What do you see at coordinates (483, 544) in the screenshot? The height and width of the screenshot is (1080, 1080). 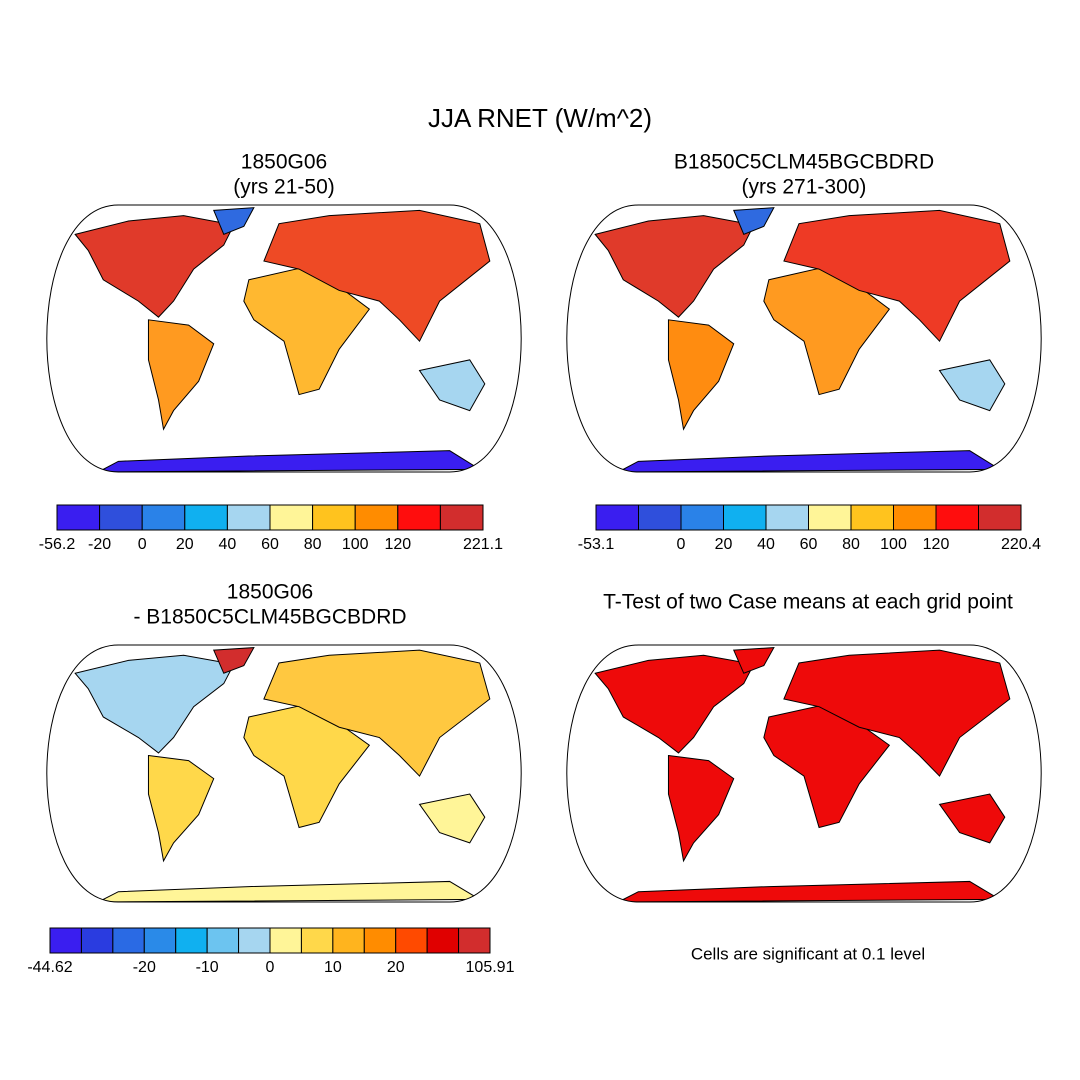 I see `colorbar-label: 221.1` at bounding box center [483, 544].